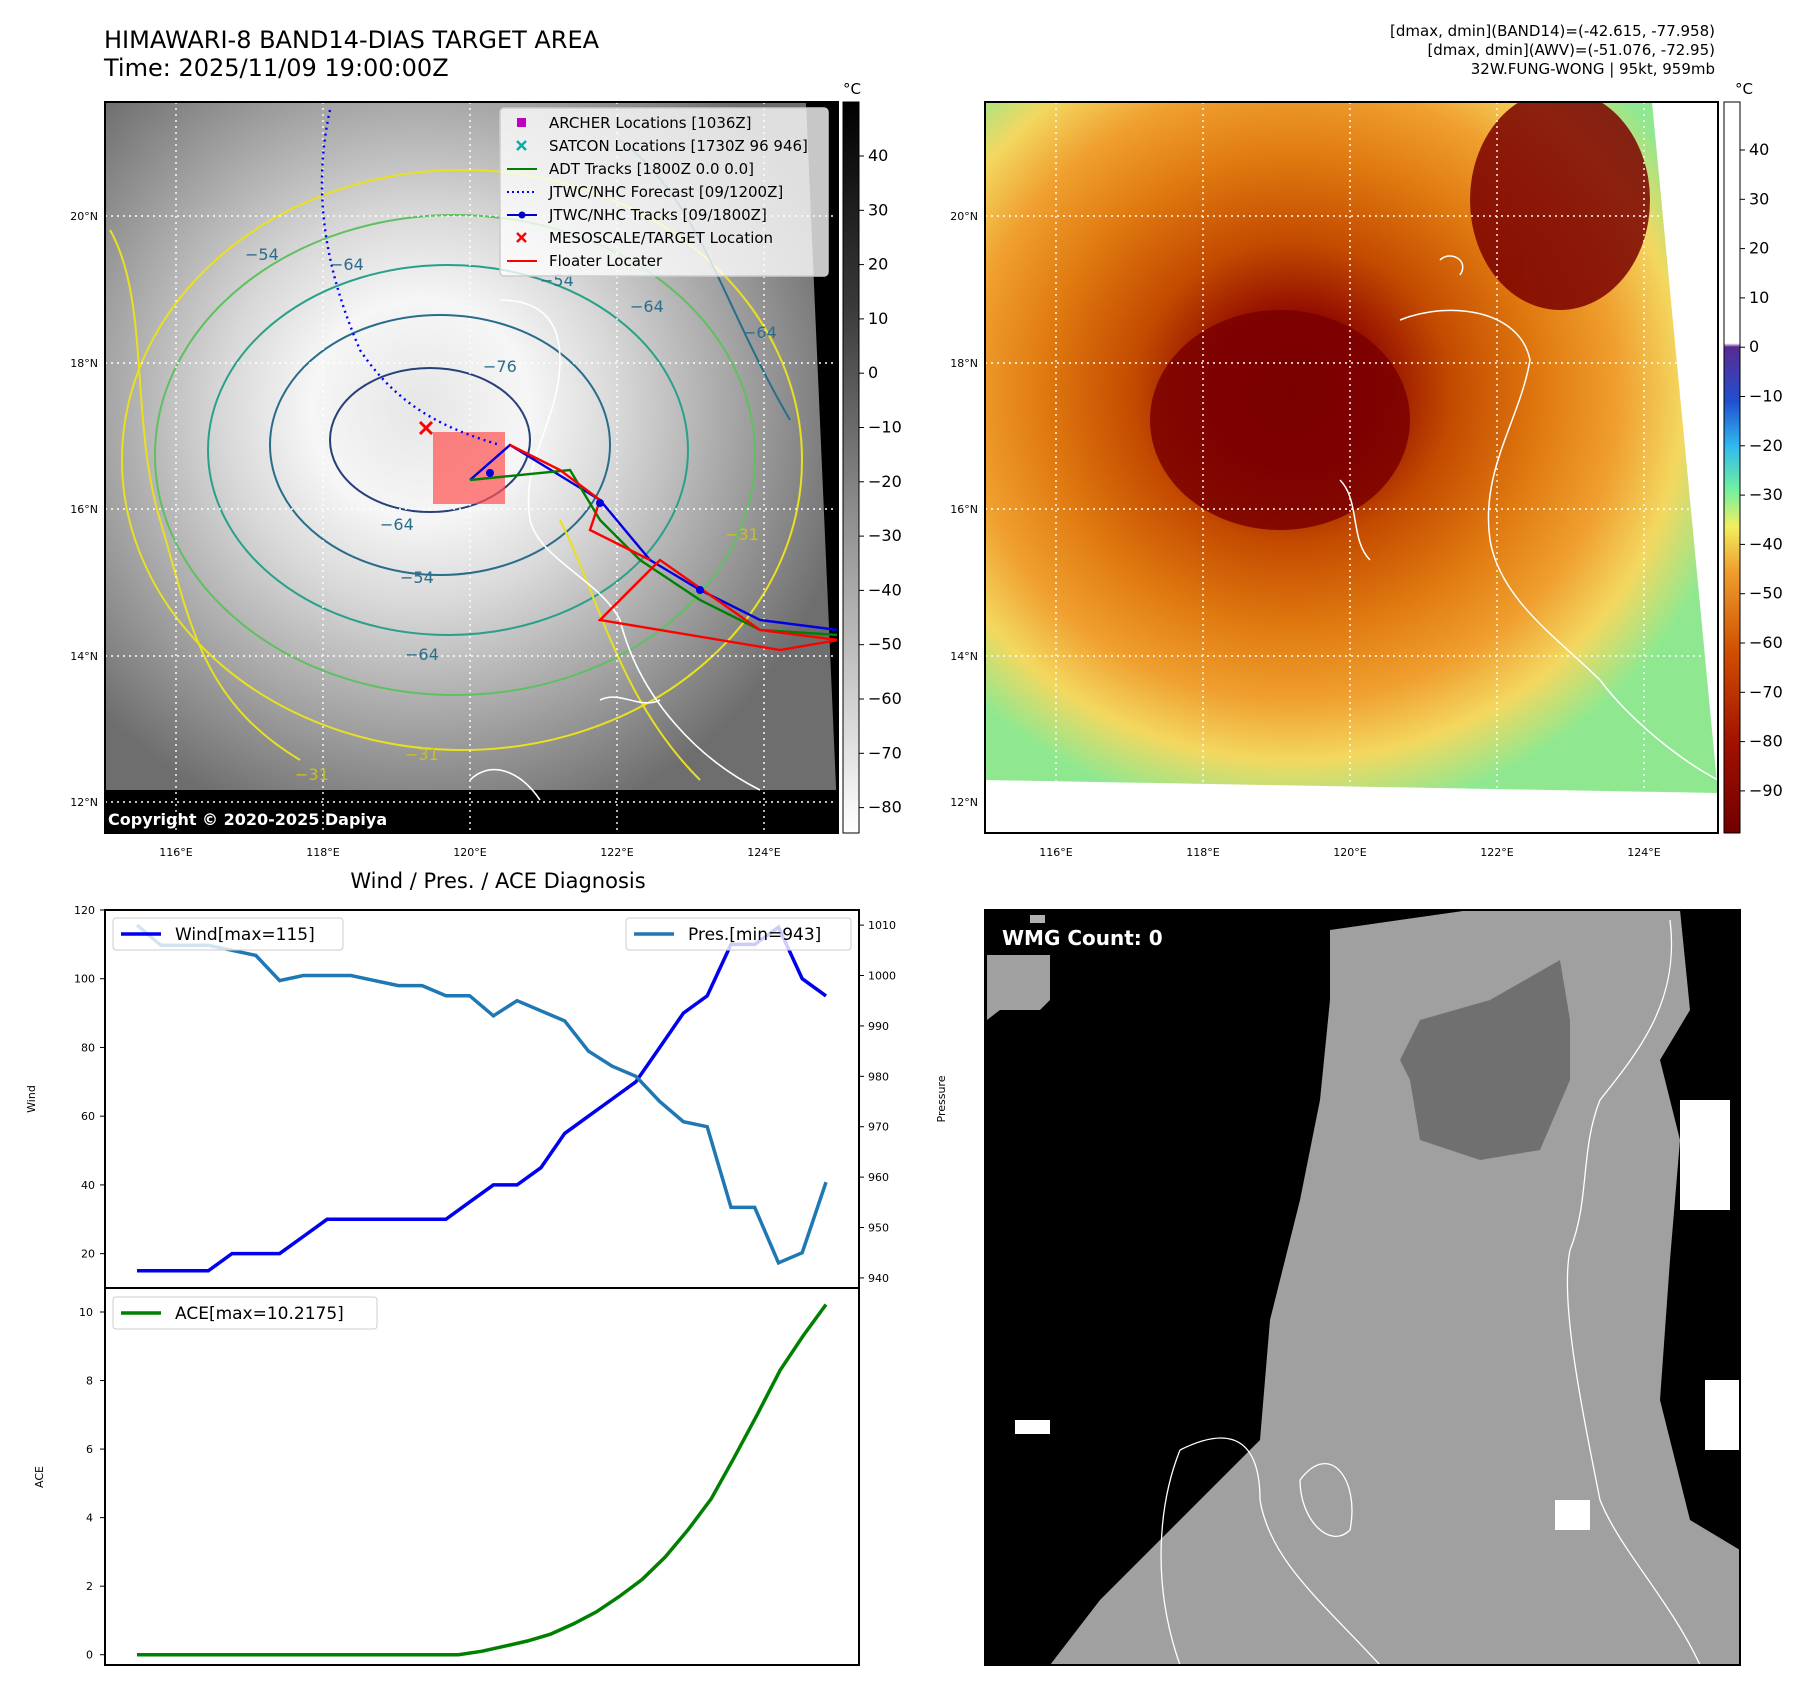 The width and height of the screenshot is (1797, 1690). What do you see at coordinates (662, 146) in the screenshot?
I see `legend-item: SATCON Locations [1730Z 96 946]` at bounding box center [662, 146].